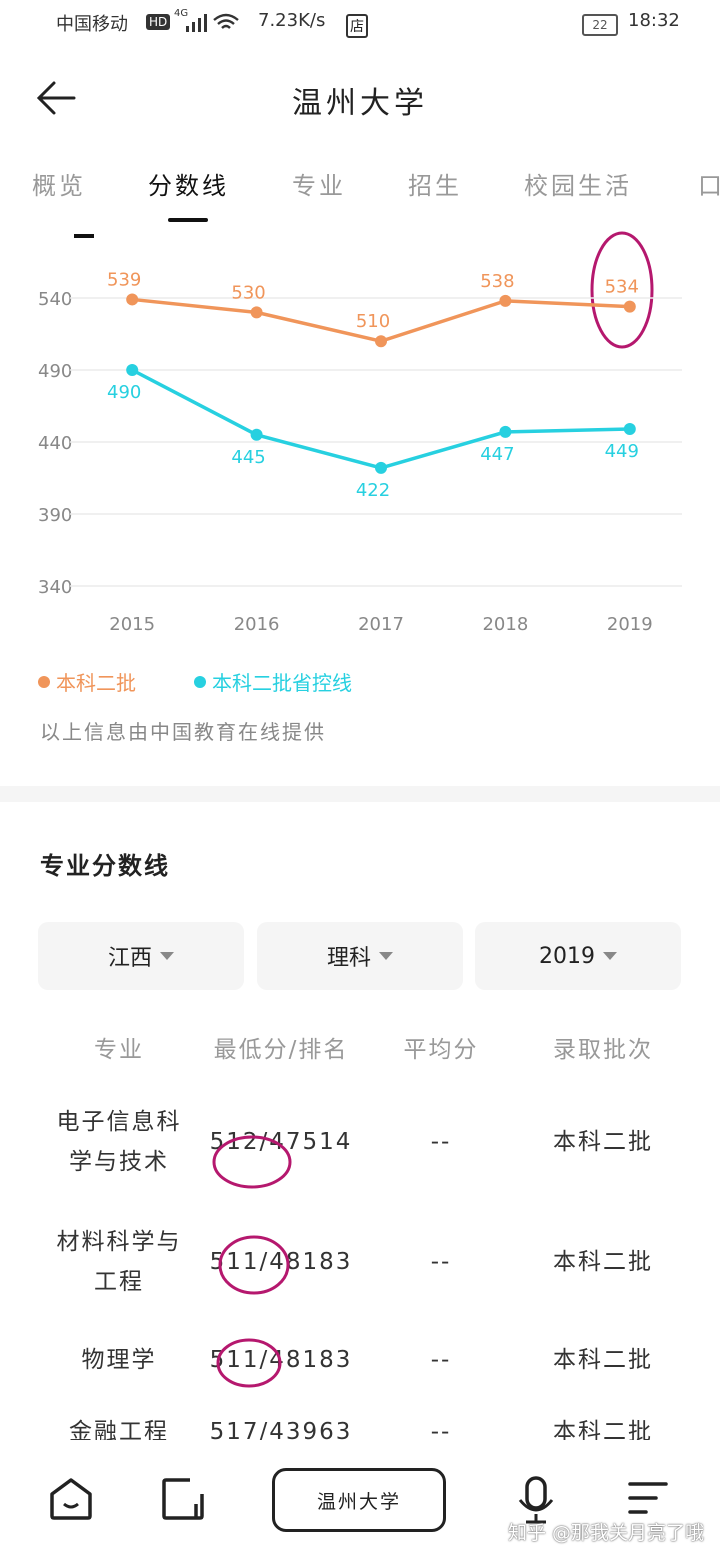 Image resolution: width=720 pixels, height=1559 pixels. What do you see at coordinates (55, 299) in the screenshot?
I see `y-tick-label: 540` at bounding box center [55, 299].